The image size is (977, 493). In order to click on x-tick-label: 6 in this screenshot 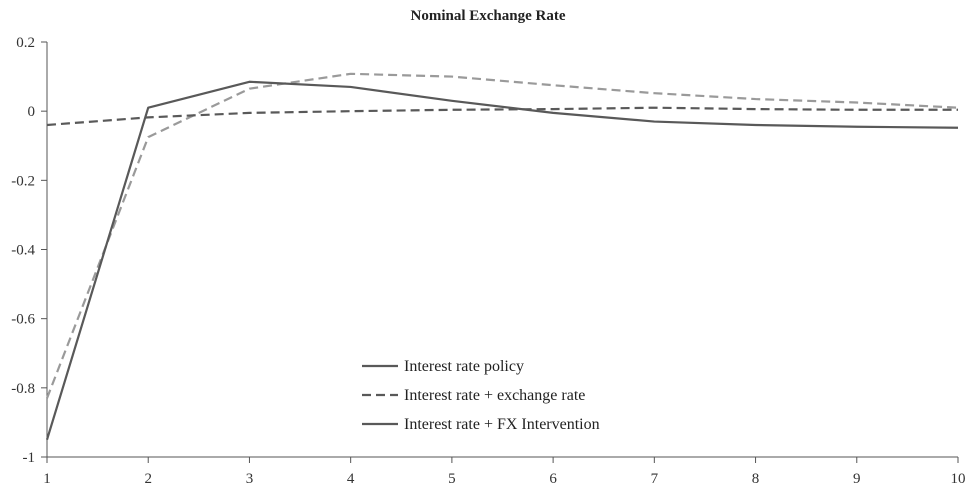, I will do `click(553, 479)`.